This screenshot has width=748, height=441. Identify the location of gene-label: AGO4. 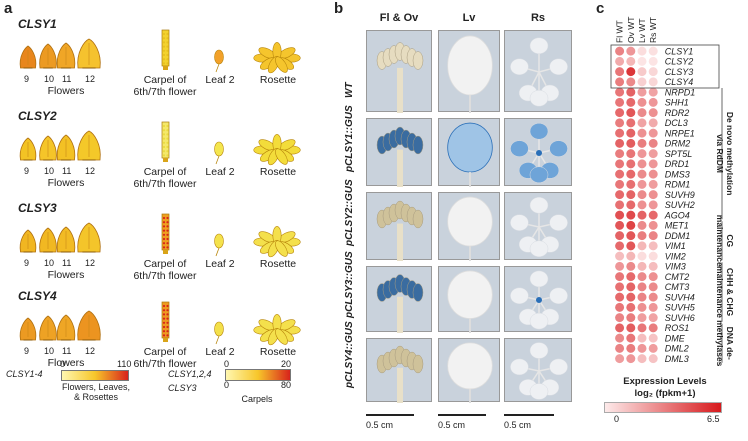
(677, 215).